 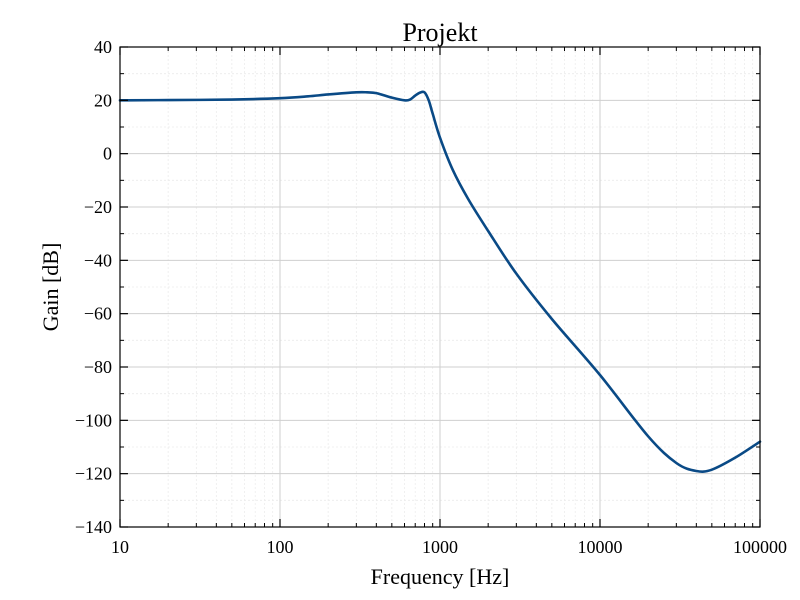 I want to click on x-tick-label: 10, so click(x=120, y=547).